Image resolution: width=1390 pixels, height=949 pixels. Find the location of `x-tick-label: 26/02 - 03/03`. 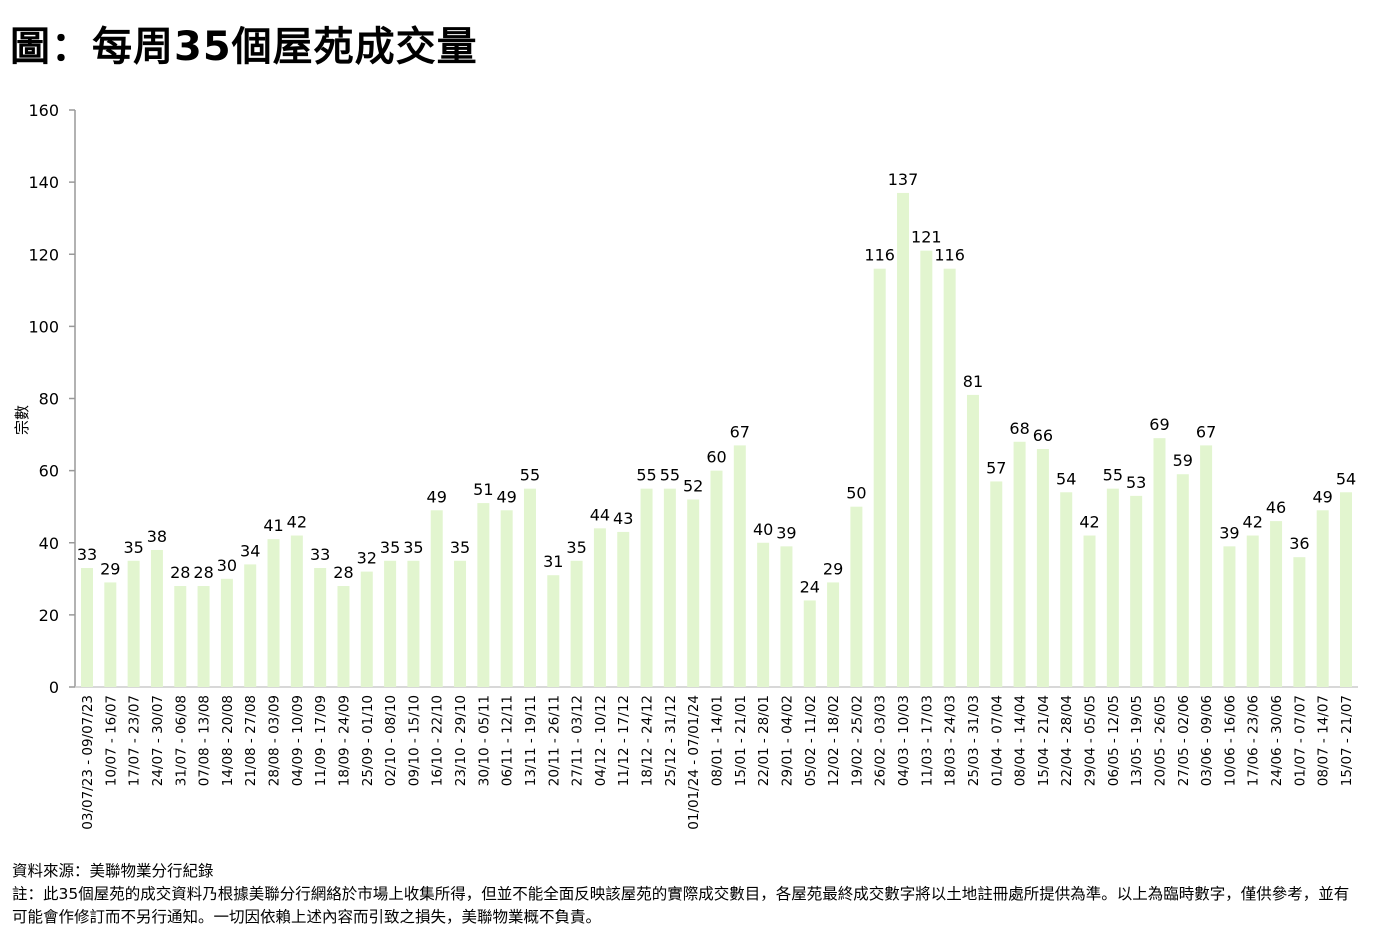

x-tick-label: 26/02 - 03/03 is located at coordinates (881, 740).